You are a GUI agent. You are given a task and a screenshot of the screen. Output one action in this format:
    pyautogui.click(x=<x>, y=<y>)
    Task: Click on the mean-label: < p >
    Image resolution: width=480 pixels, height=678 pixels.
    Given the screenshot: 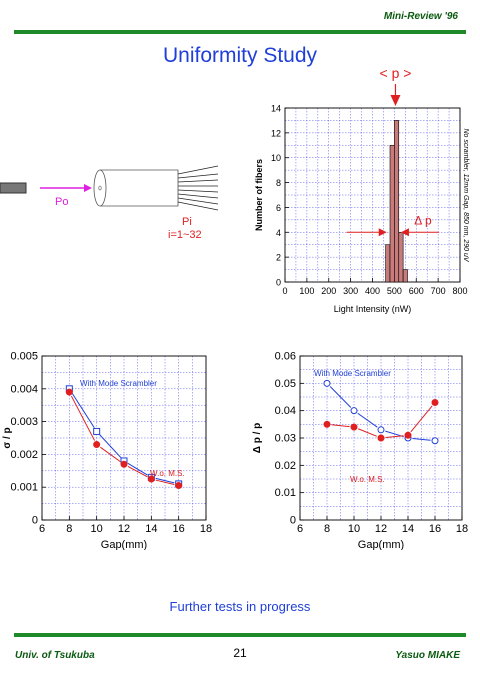 What is the action you would take?
    pyautogui.click(x=396, y=73)
    